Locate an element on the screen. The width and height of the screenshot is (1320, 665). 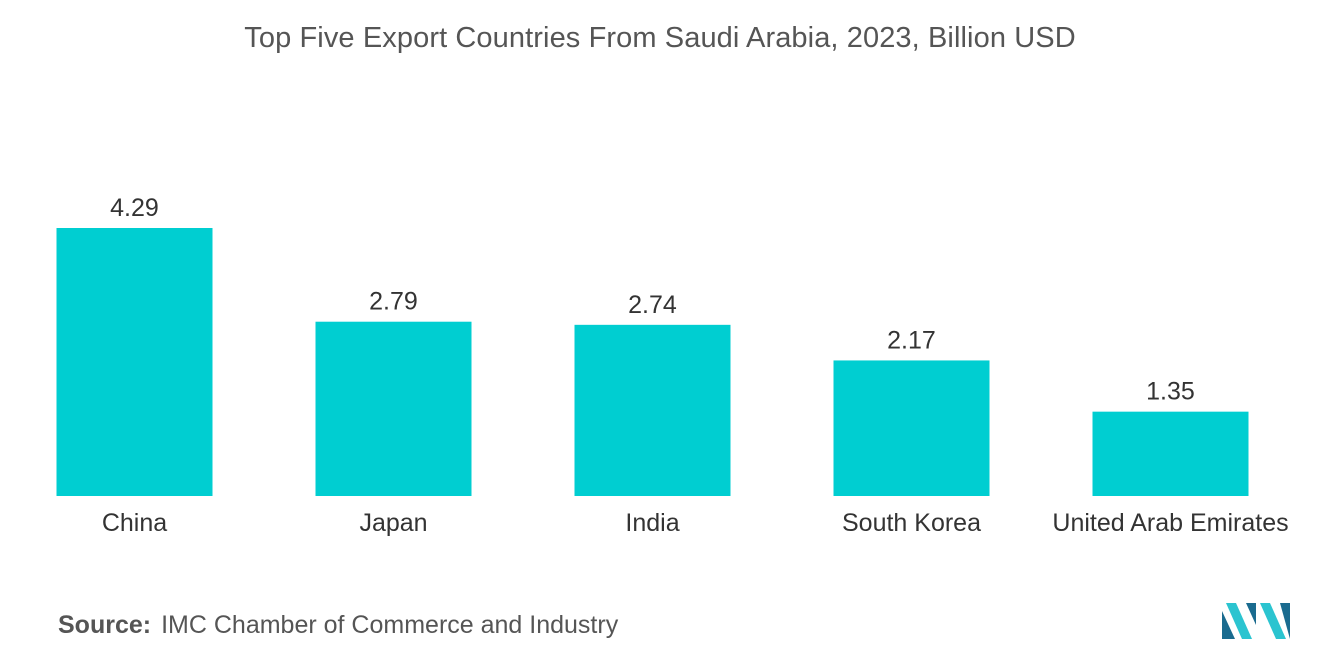
mordor-intelligence-logo-icon is located at coordinates (1256, 621).